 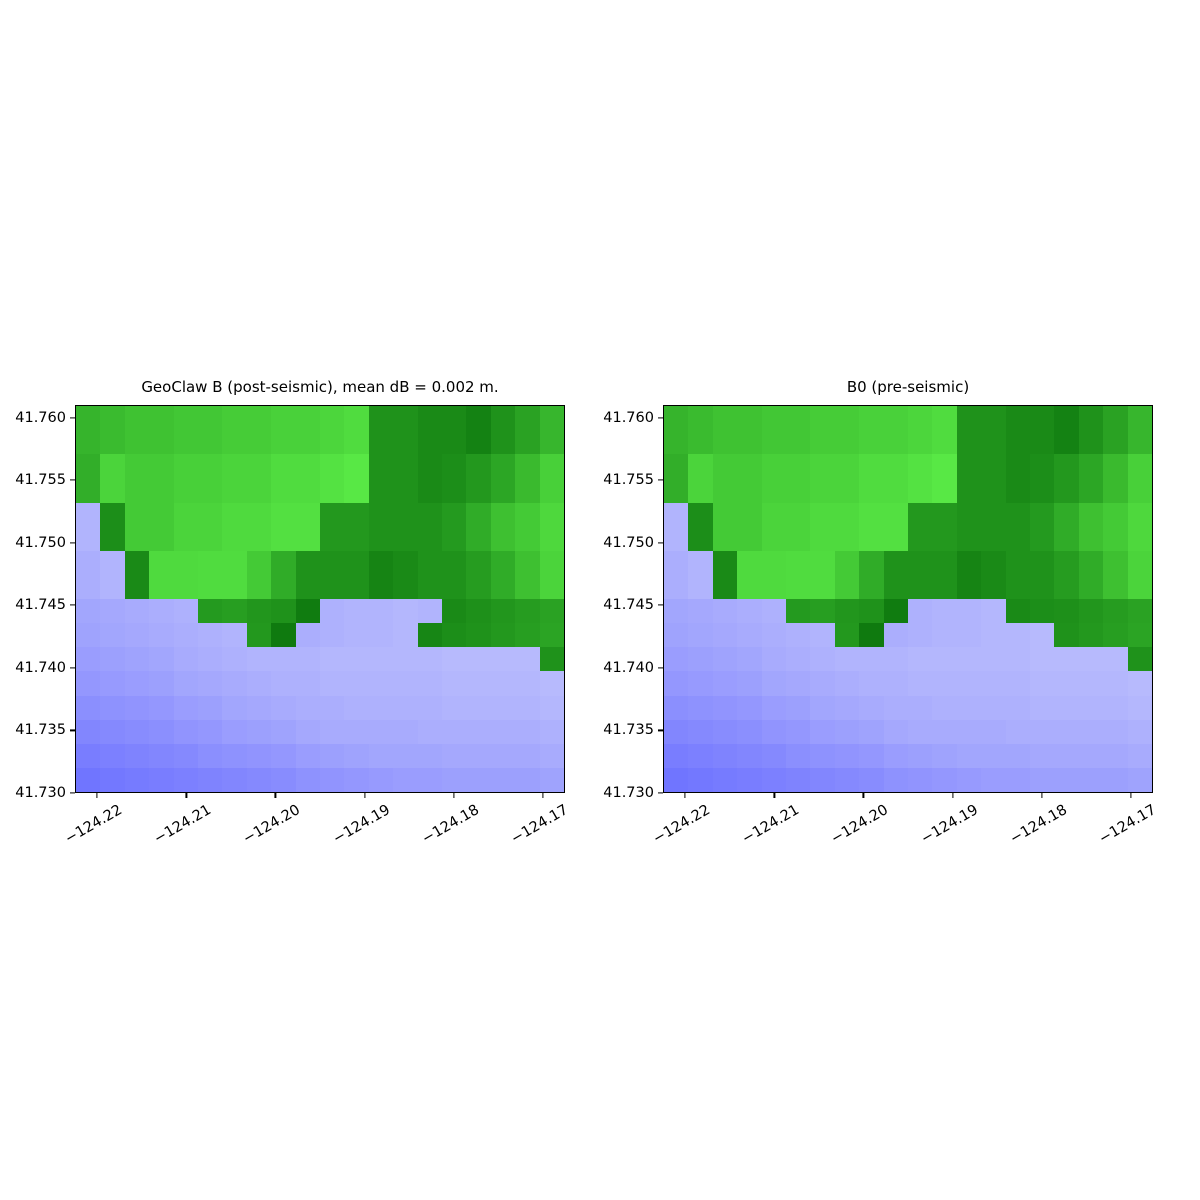 I want to click on axes-pre-seismic, so click(x=908, y=599).